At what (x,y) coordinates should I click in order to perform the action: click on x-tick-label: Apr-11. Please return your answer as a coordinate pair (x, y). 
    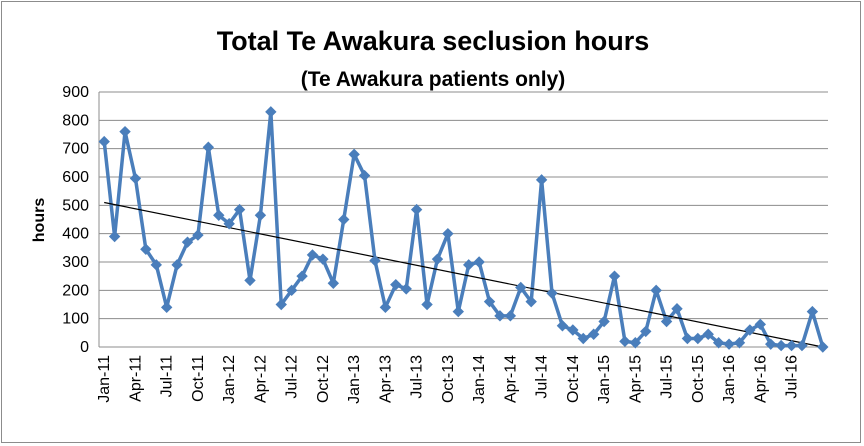
    Looking at the image, I should click on (135, 378).